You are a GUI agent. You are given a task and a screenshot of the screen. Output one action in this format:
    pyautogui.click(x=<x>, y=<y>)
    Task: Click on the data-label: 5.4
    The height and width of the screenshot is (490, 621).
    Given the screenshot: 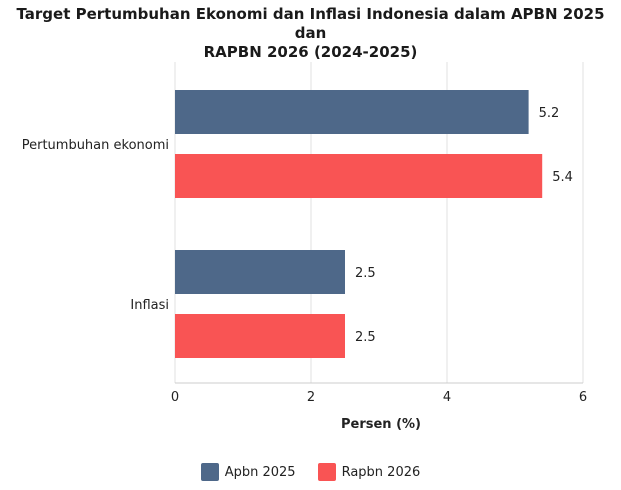 What is the action you would take?
    pyautogui.click(x=562, y=177)
    